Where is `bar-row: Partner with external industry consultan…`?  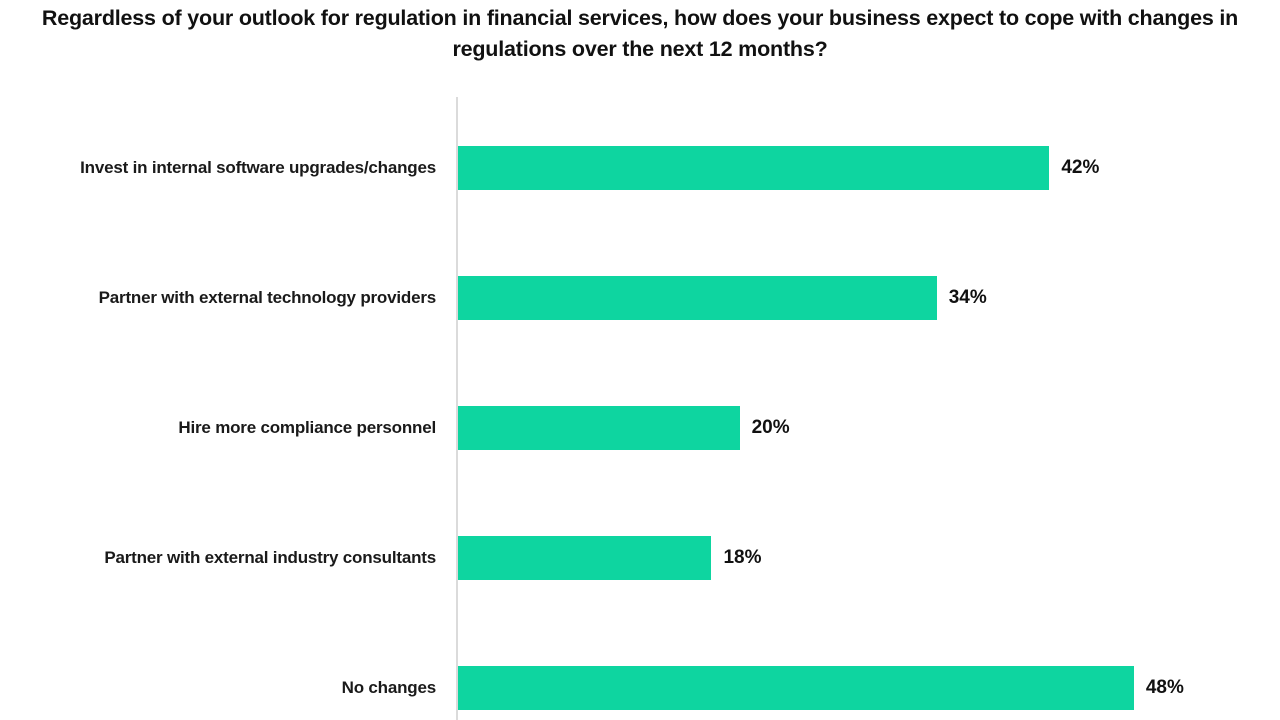
bar-row: Partner with external industry consultan… is located at coordinates (640, 558).